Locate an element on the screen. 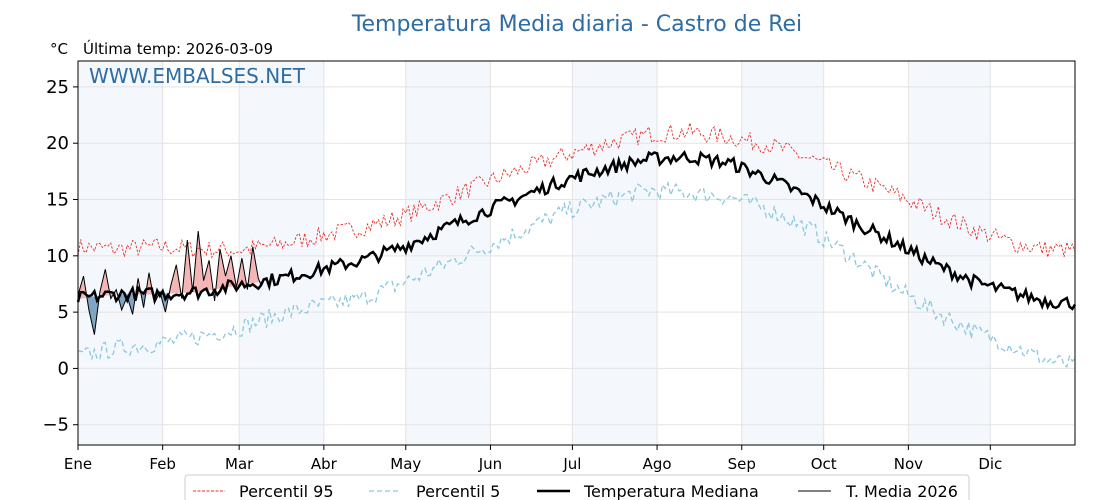 This screenshot has width=1120, height=500. chart-title: Temperatura Media diaria - Castro de Rei is located at coordinates (576, 24).